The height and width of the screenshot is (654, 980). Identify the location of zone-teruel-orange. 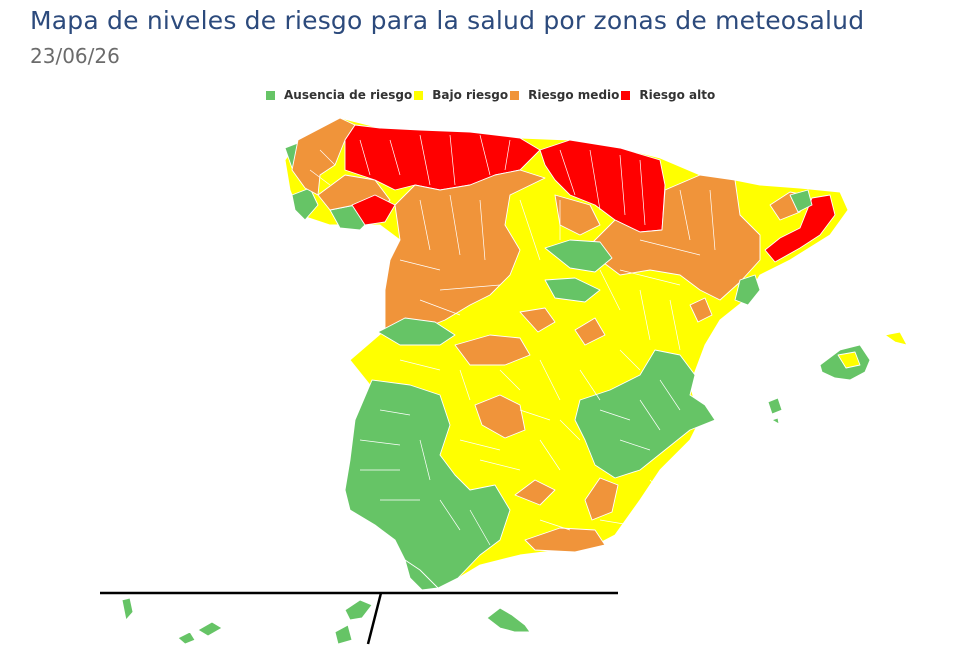
(701, 310).